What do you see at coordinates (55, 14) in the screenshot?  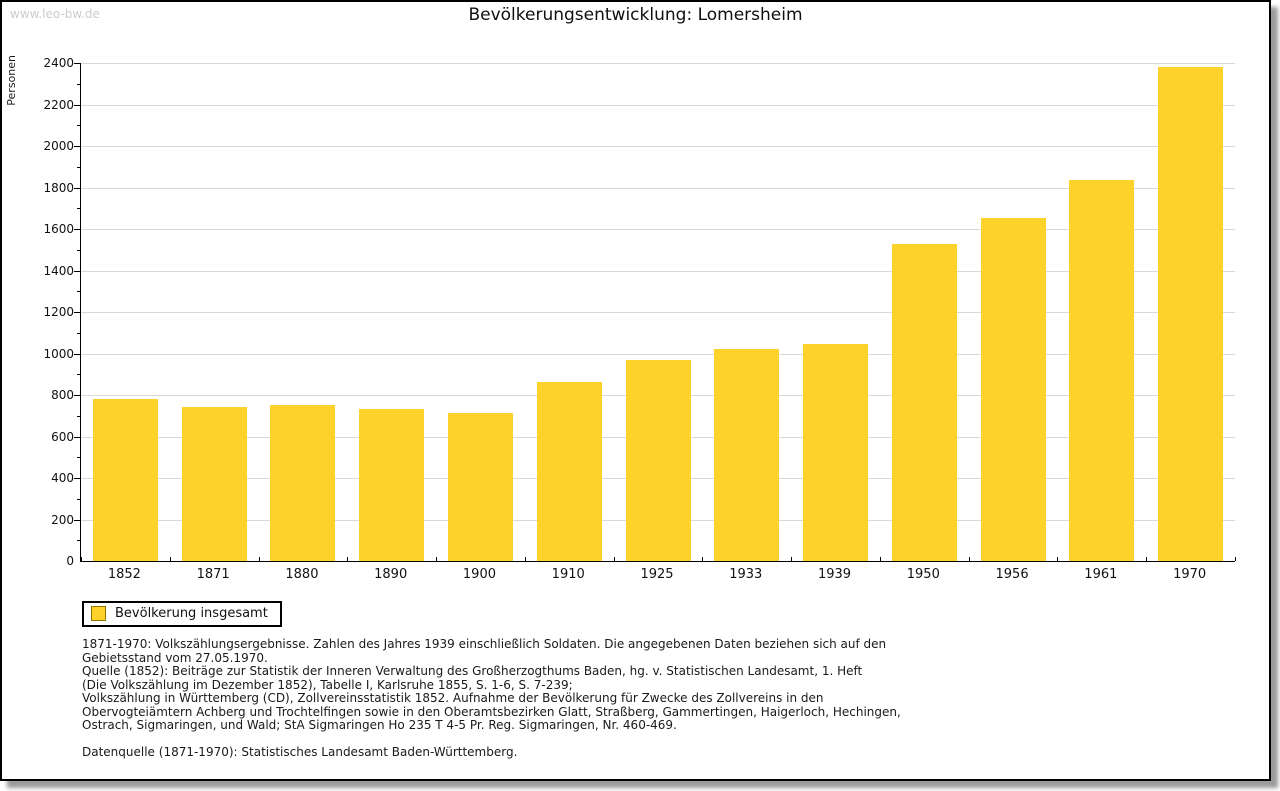 I see `watermark-leo-bw: www.leo-bw.de` at bounding box center [55, 14].